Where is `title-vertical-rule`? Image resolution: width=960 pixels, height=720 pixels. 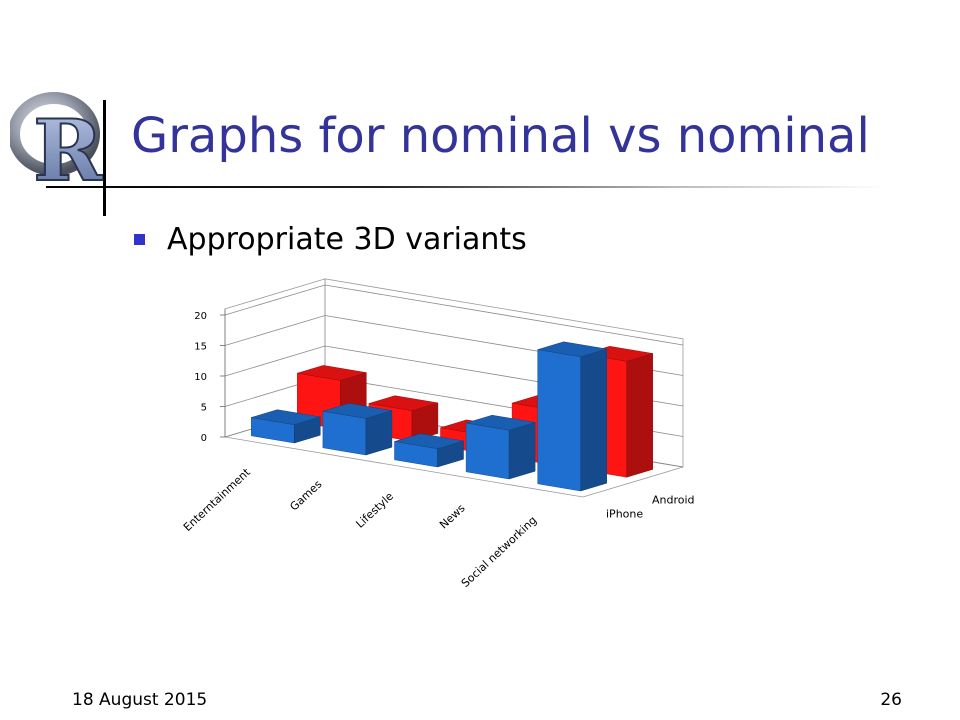 title-vertical-rule is located at coordinates (104, 158).